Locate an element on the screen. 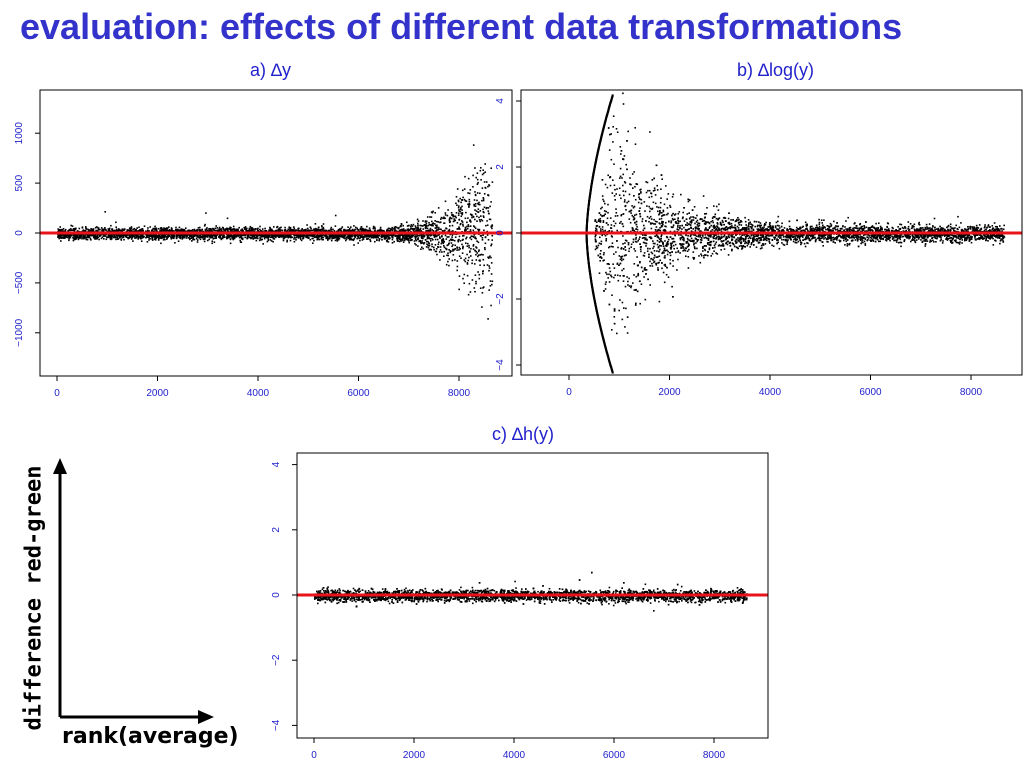 This screenshot has height=768, width=1024. y-tick-label: 1000 is located at coordinates (19, 133).